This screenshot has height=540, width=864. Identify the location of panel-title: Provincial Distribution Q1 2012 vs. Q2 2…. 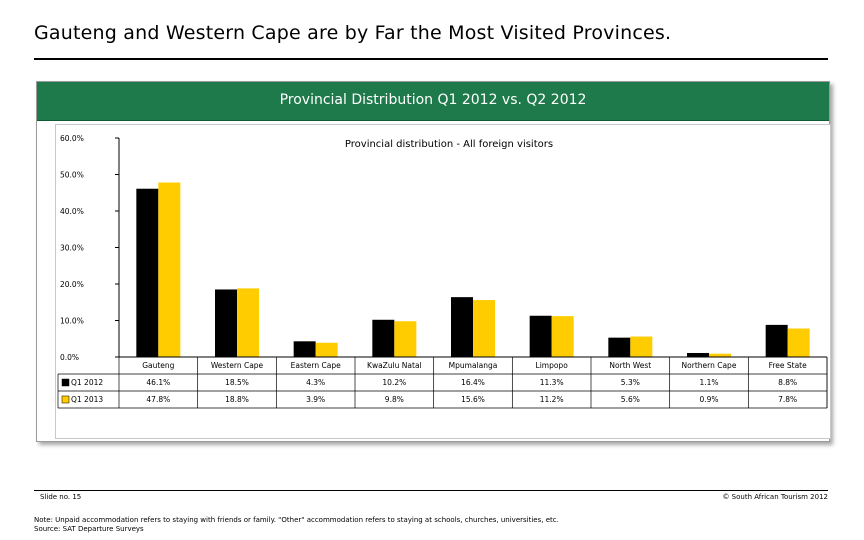
(433, 100).